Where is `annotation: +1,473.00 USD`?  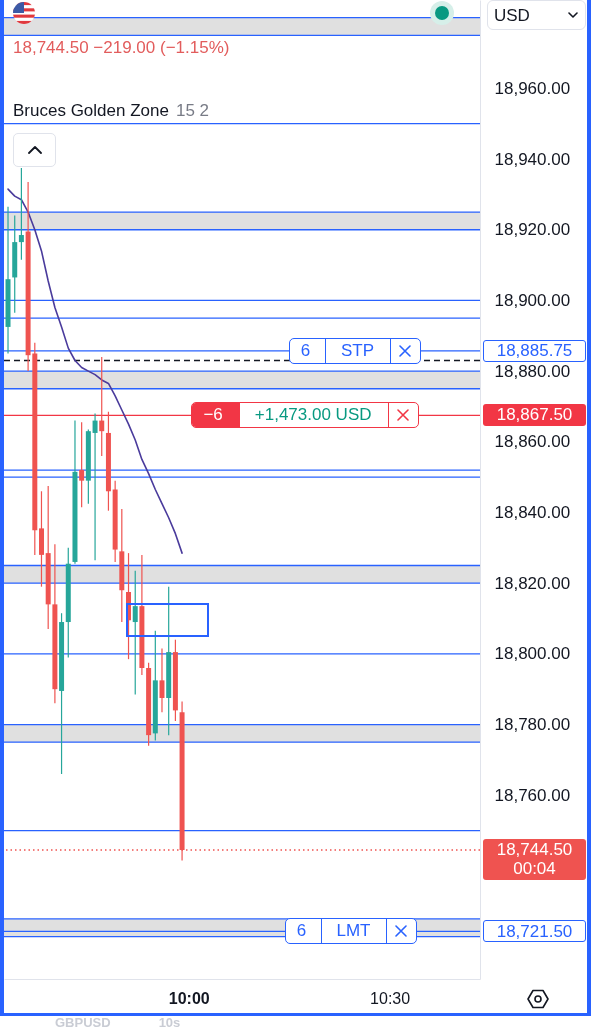 annotation: +1,473.00 USD is located at coordinates (313, 415).